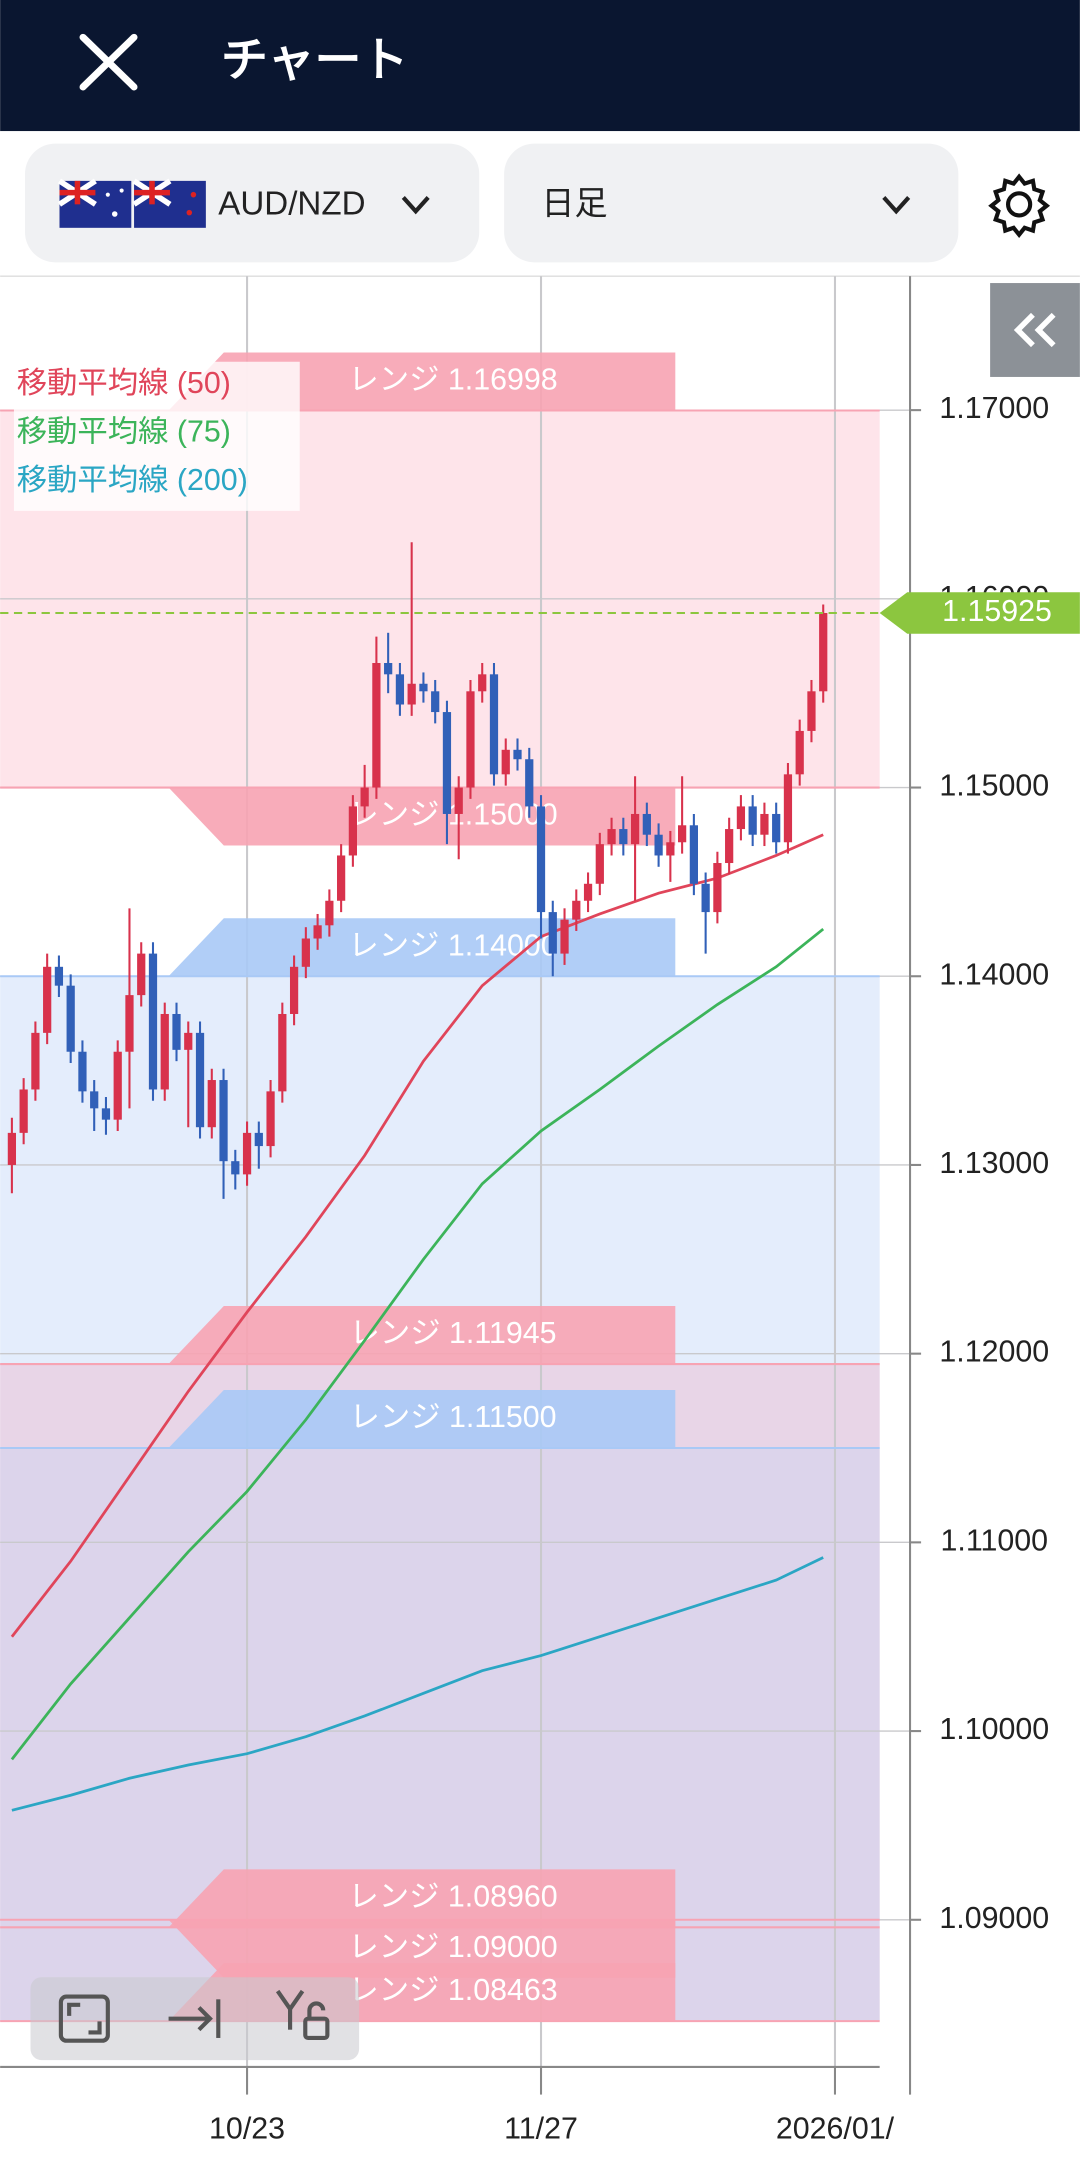  What do you see at coordinates (452, 380) in the screenshot?
I see `range-label: レンジ 1.16998` at bounding box center [452, 380].